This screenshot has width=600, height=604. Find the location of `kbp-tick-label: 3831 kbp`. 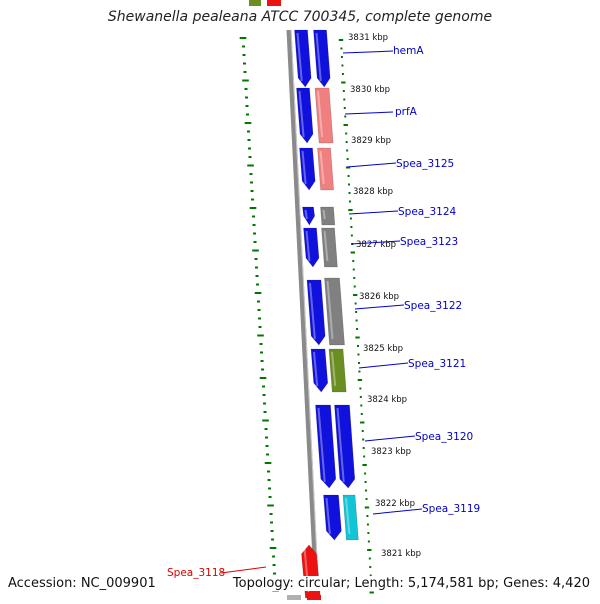

kbp-tick-label: 3831 kbp is located at coordinates (368, 38).